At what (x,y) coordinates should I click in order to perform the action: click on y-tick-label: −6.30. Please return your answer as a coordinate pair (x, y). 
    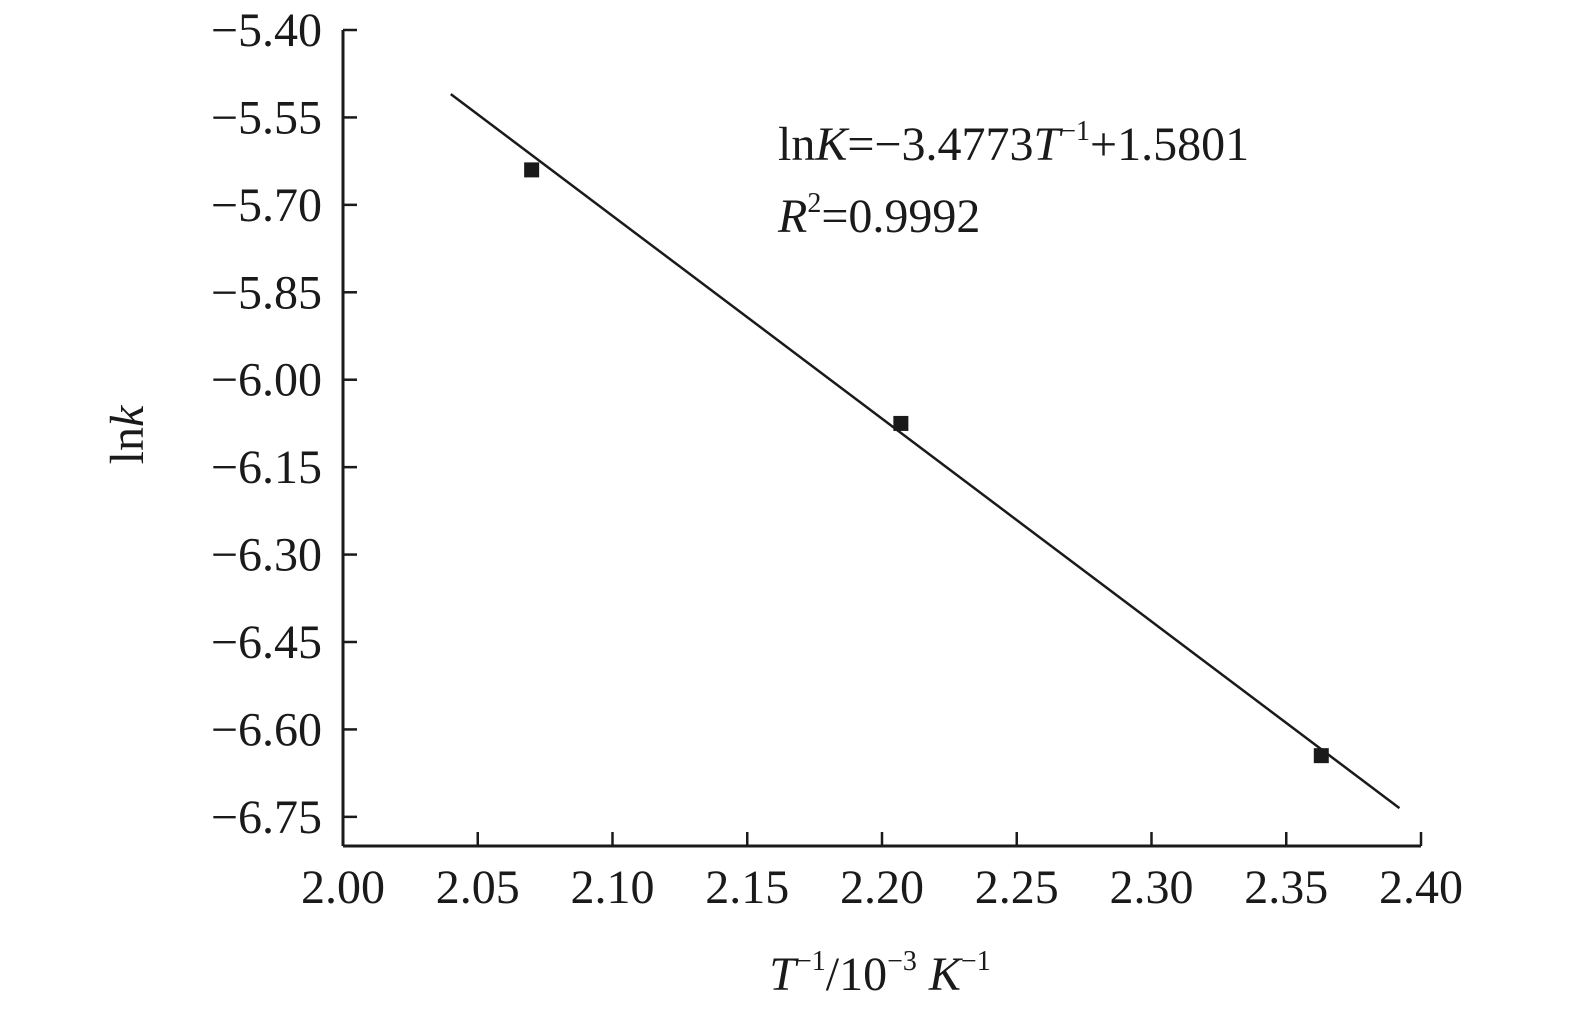
    Looking at the image, I should click on (266, 555).